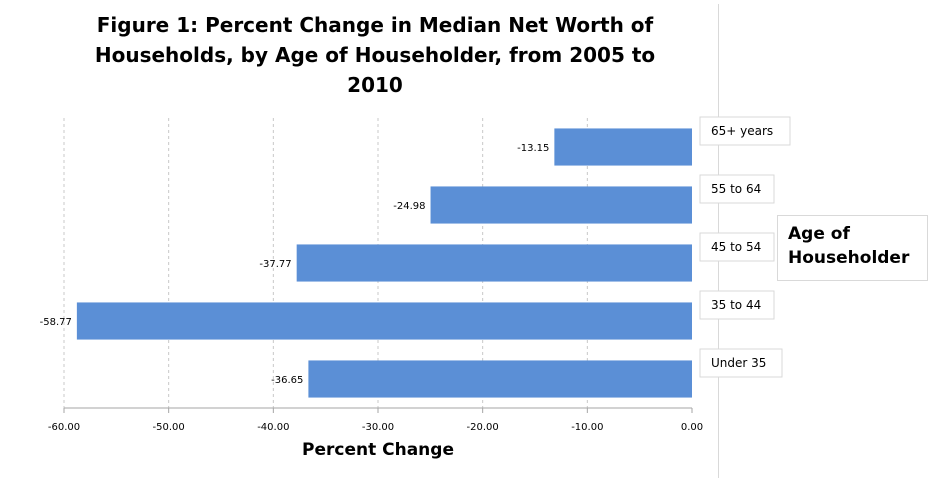 Image resolution: width=941 pixels, height=488 pixels. I want to click on data-label: -24.98, so click(409, 206).